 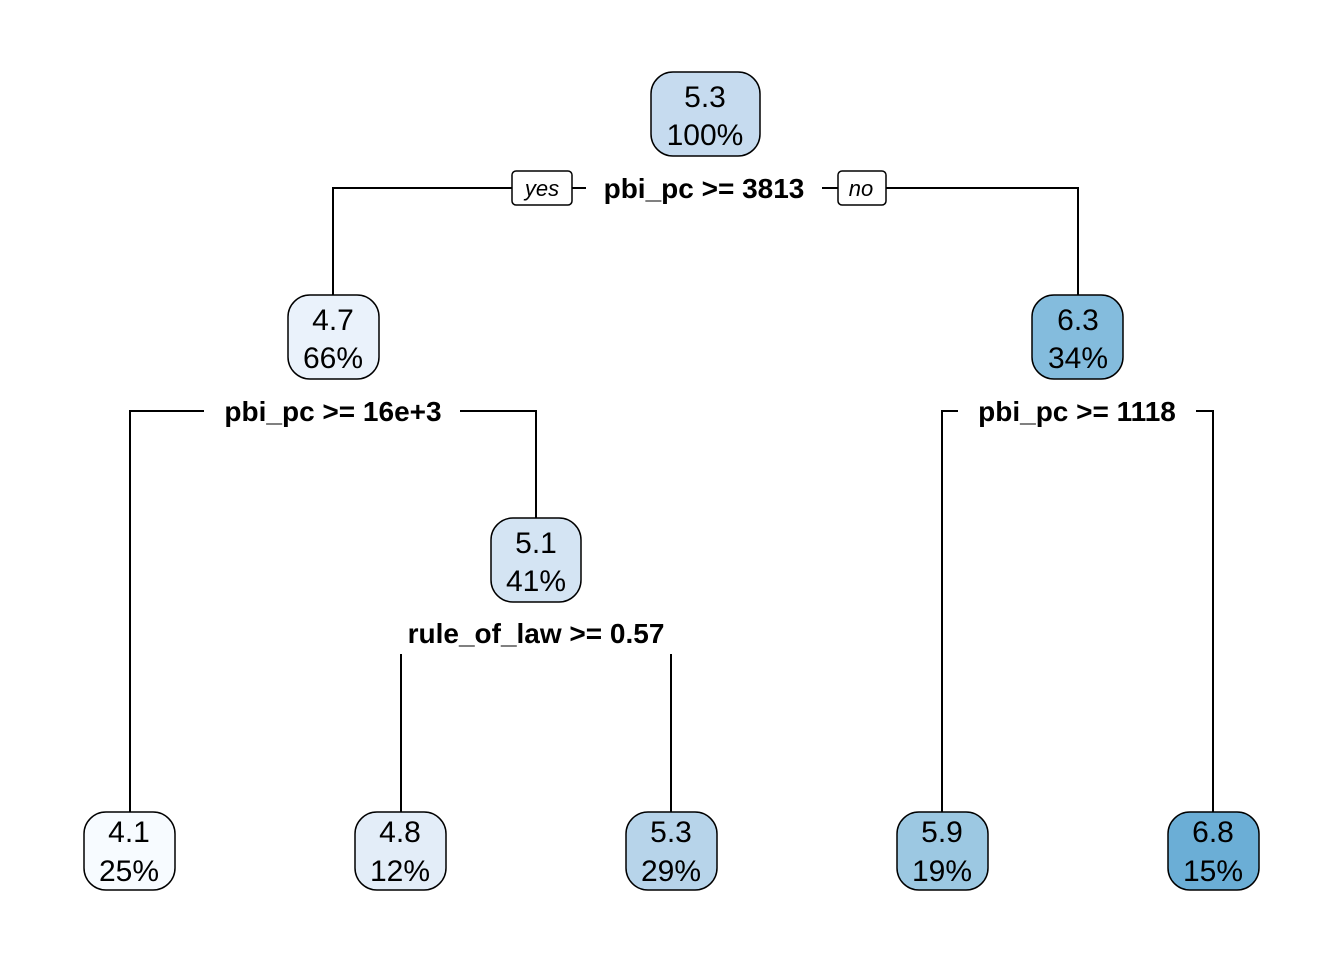 I want to click on node-left-percent: 66%, so click(x=333, y=358).